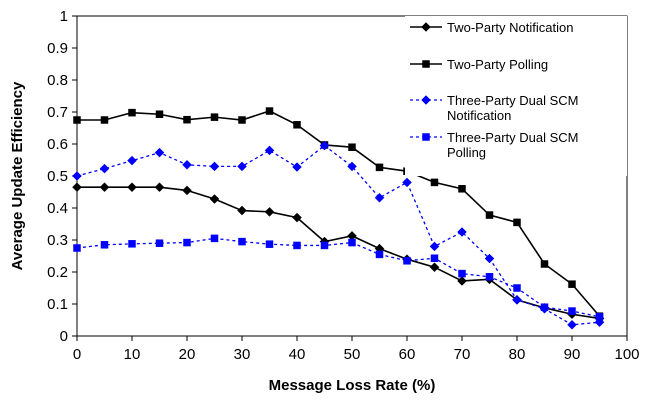  I want to click on legend-label: Two-Party Notification, so click(510, 27).